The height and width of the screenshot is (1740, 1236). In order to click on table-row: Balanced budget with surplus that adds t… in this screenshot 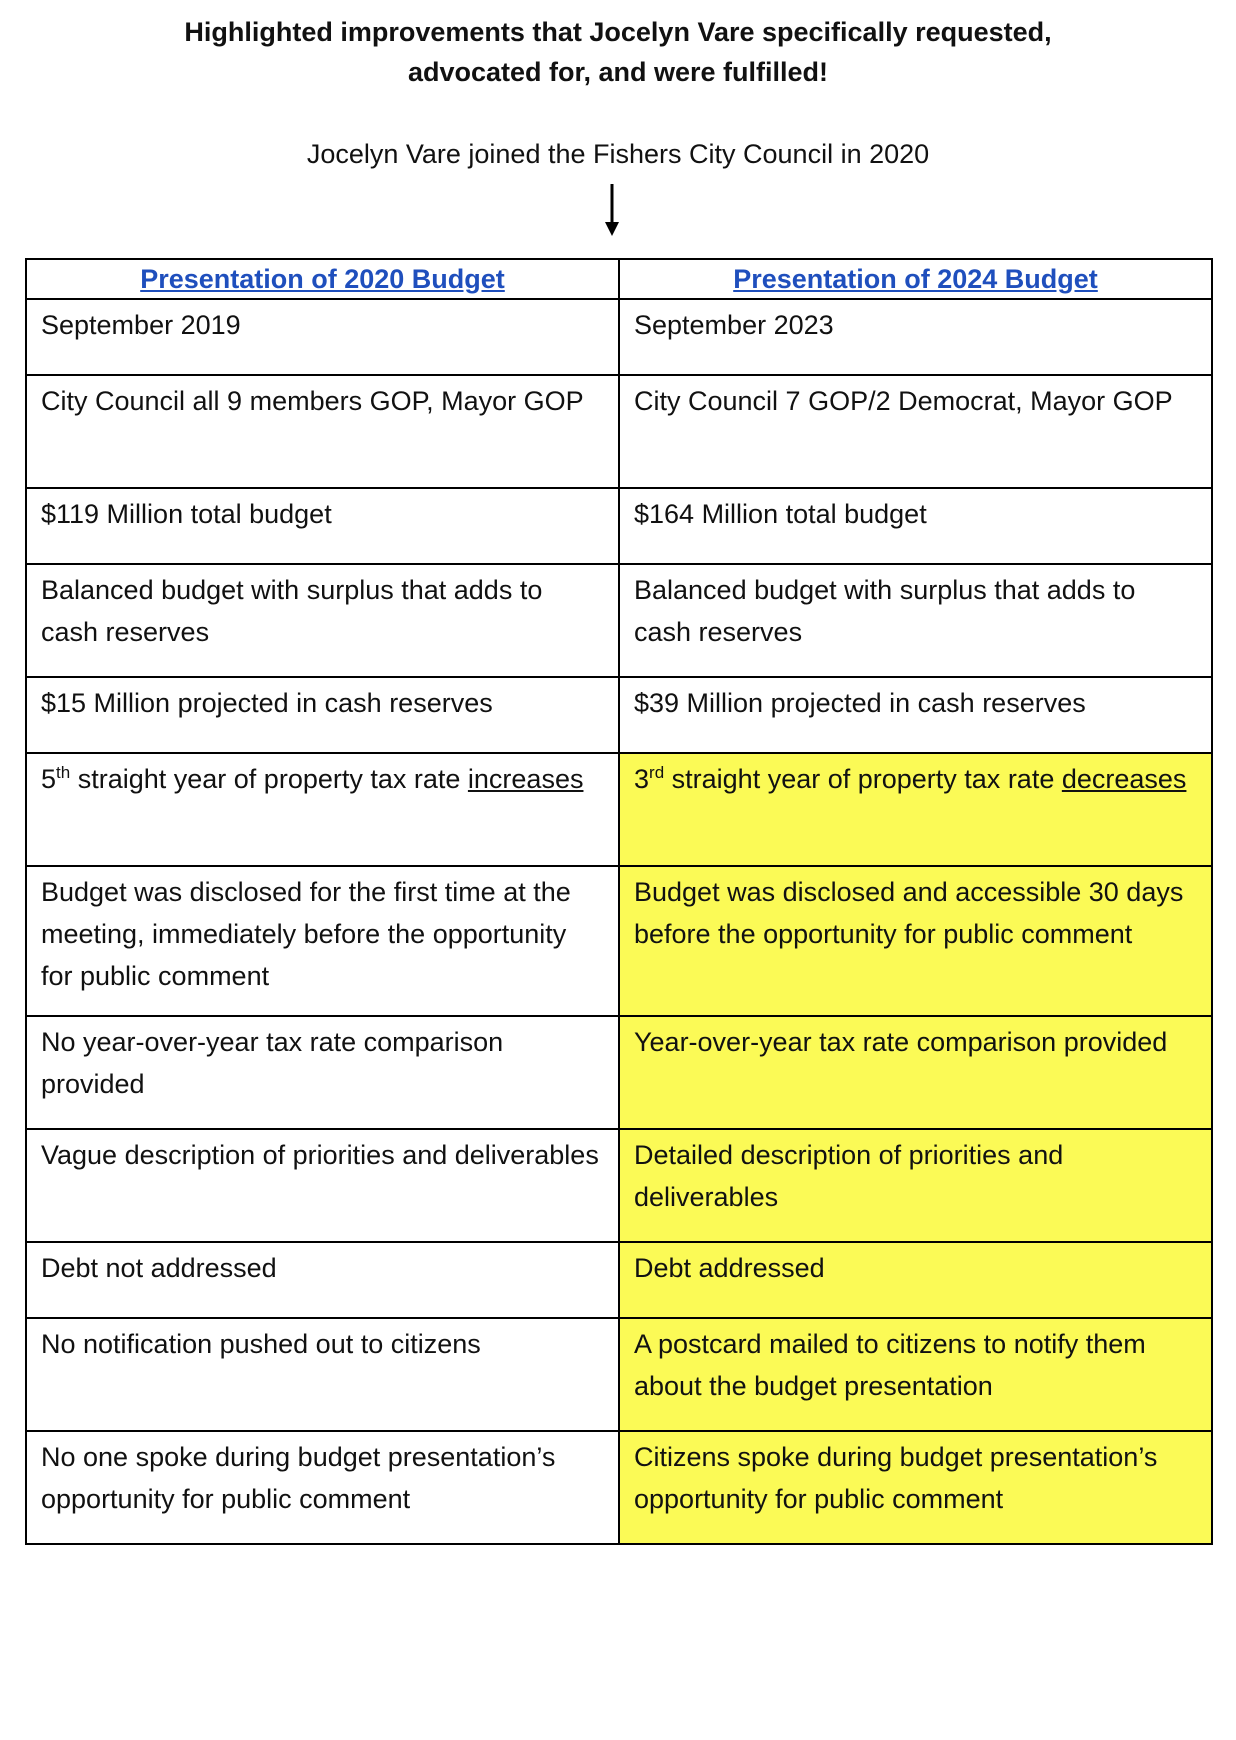, I will do `click(619, 620)`.